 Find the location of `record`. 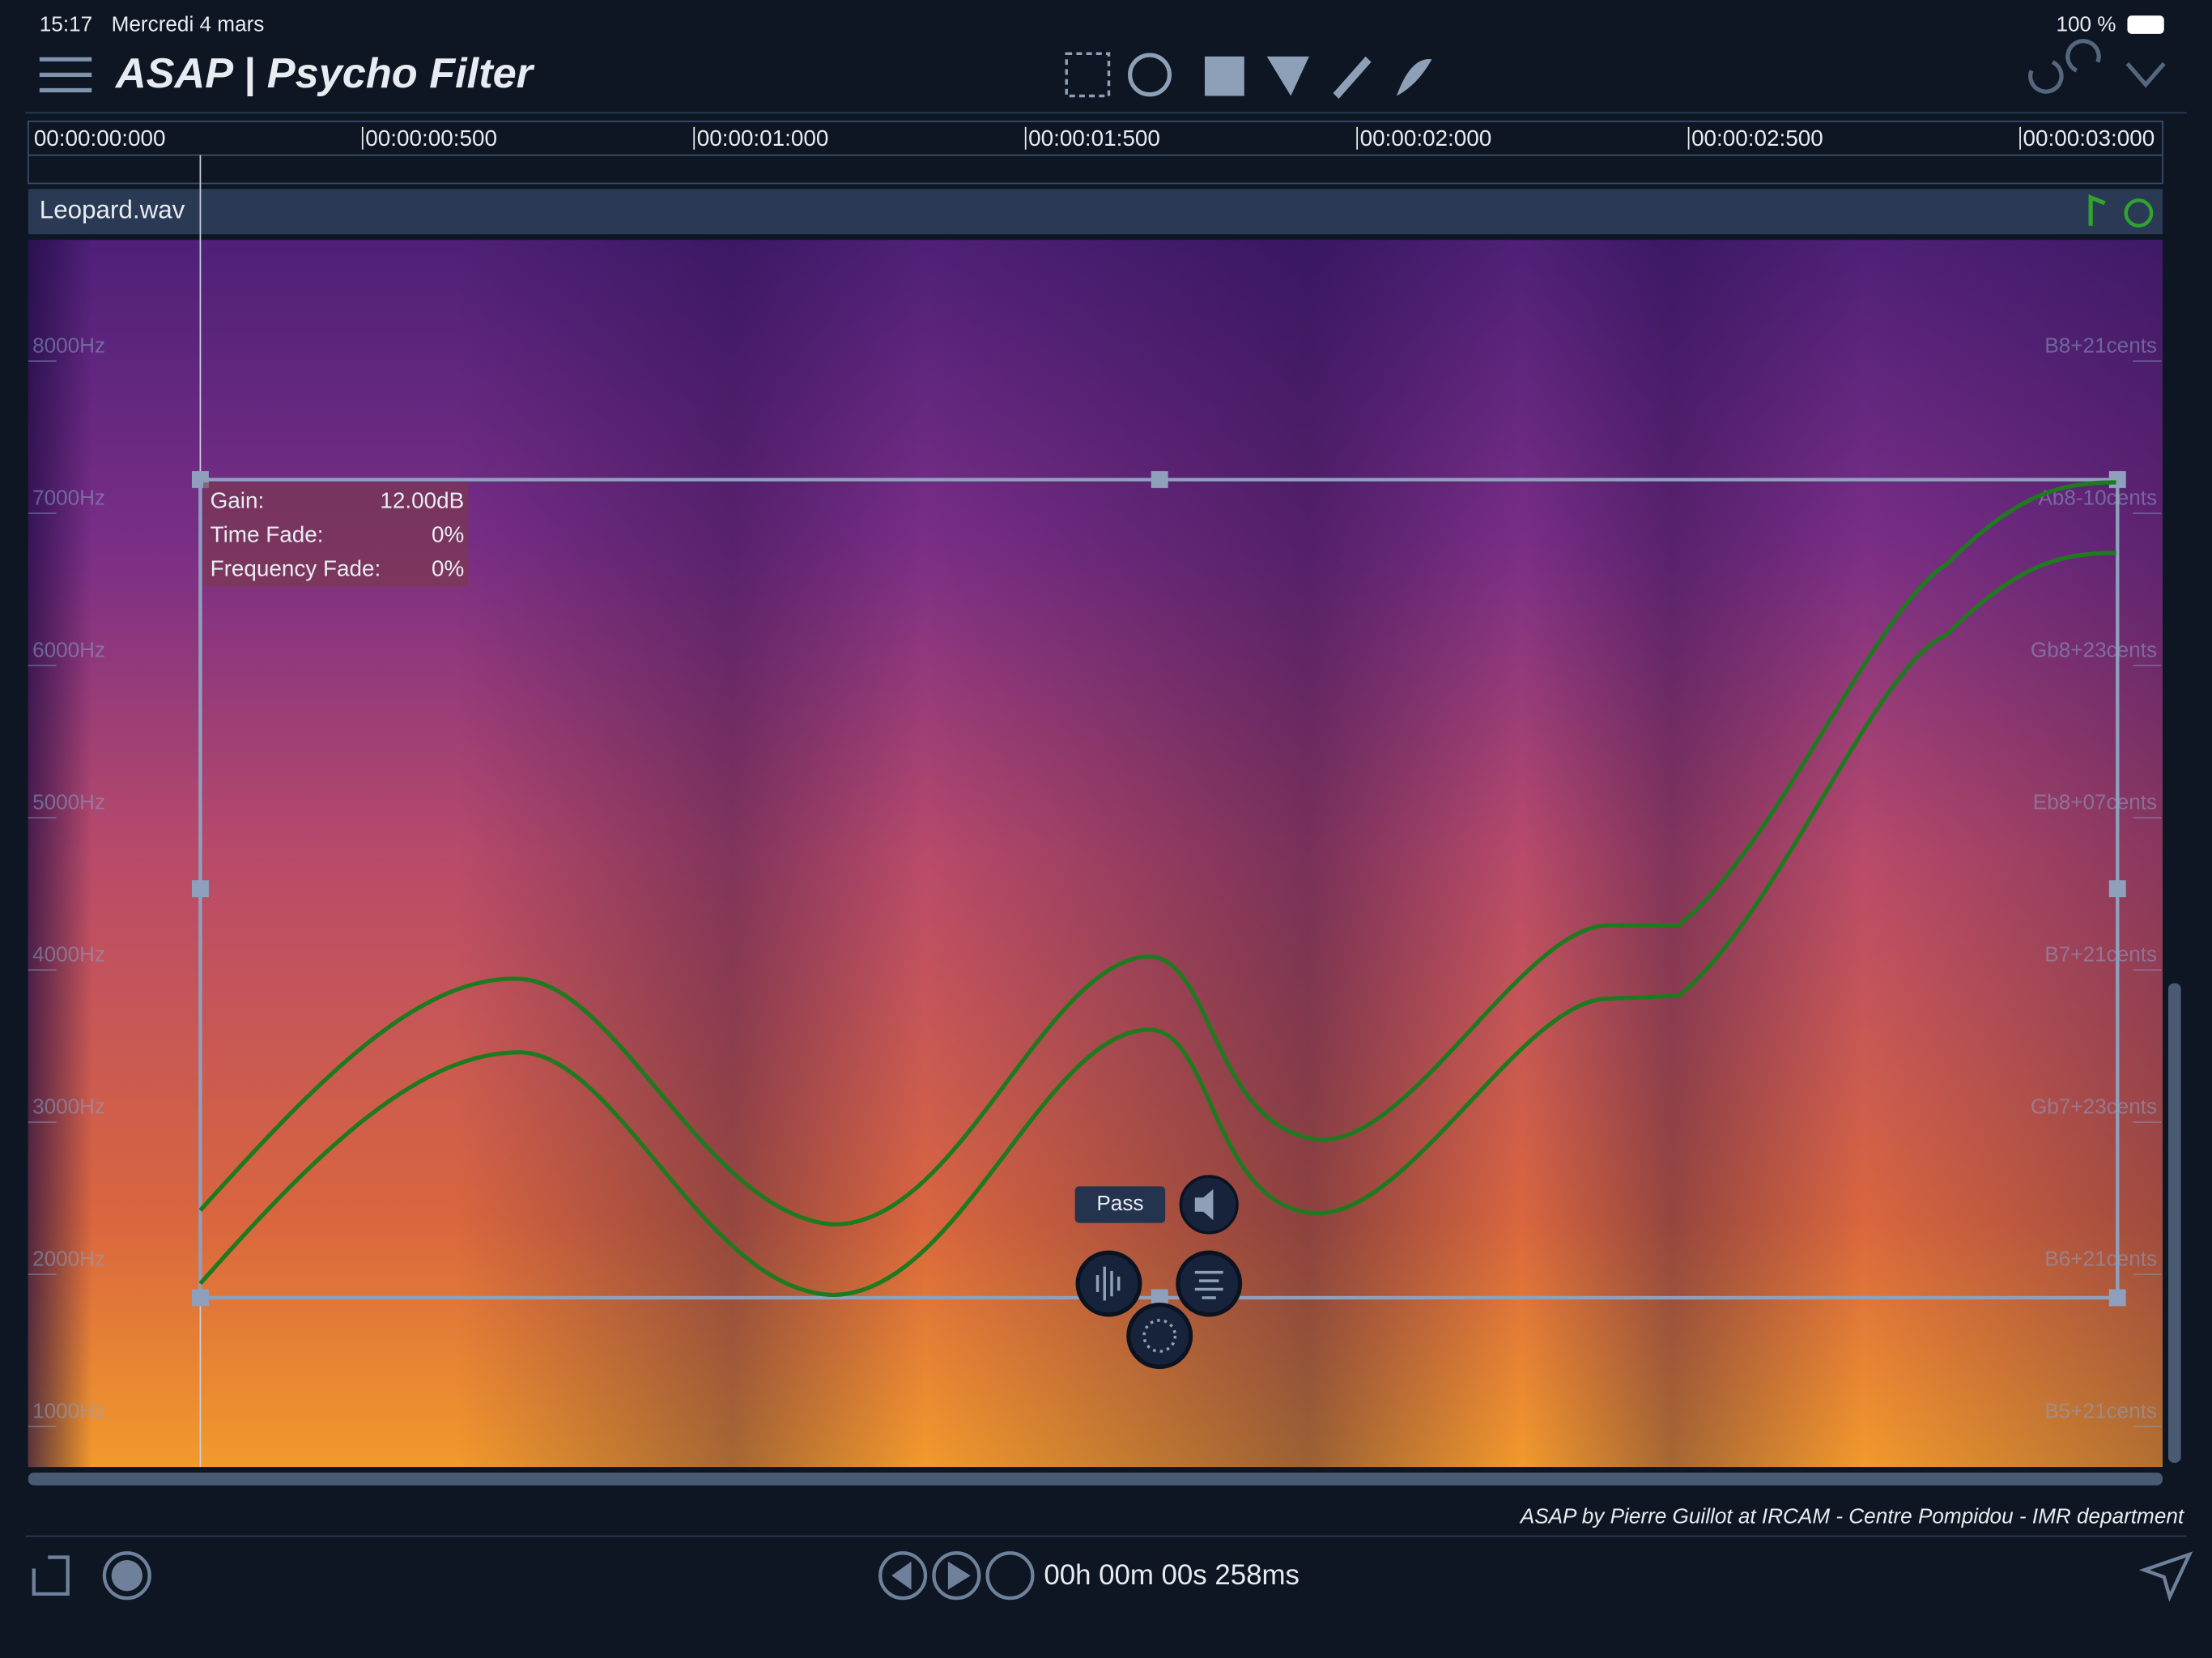

record is located at coordinates (126, 1576).